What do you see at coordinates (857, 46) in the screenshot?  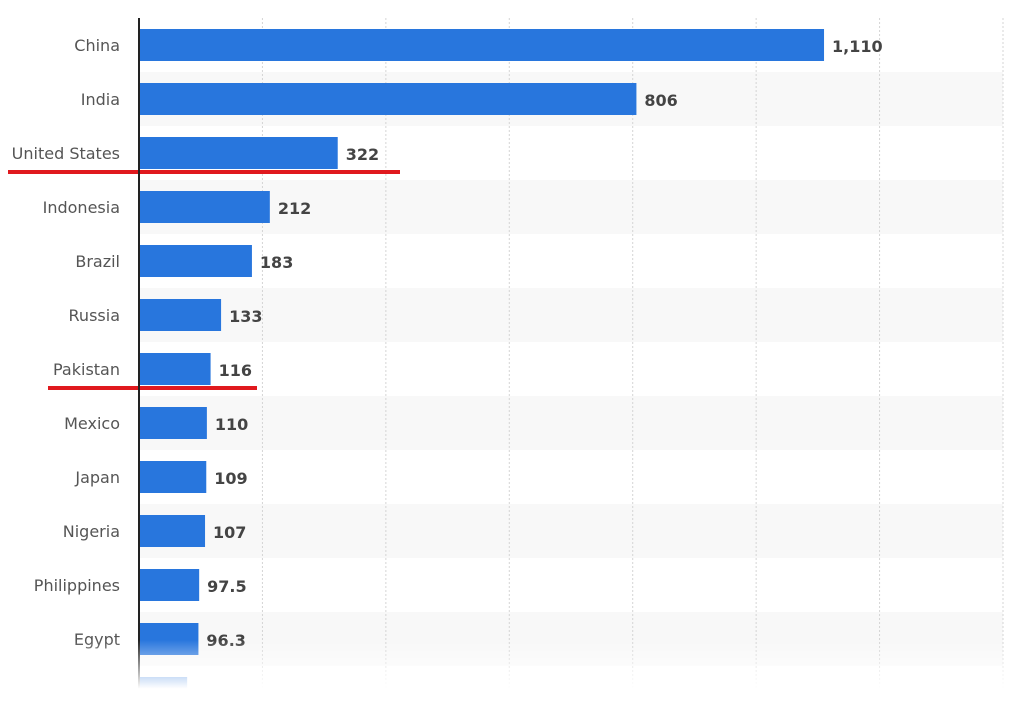 I see `value-label: 1,110` at bounding box center [857, 46].